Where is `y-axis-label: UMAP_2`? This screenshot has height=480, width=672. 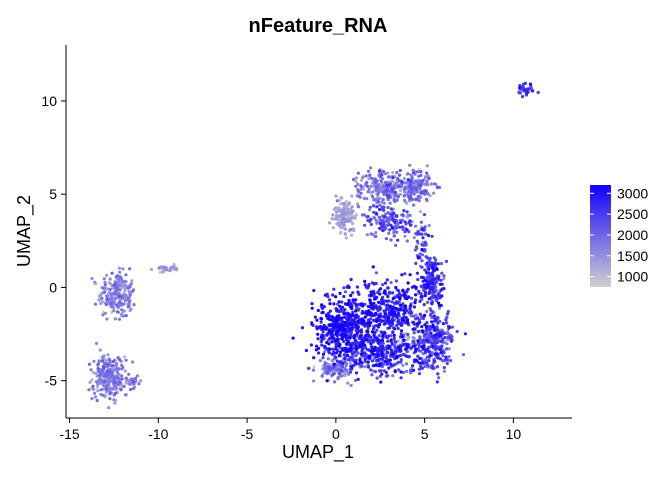
y-axis-label: UMAP_2 is located at coordinates (24, 231).